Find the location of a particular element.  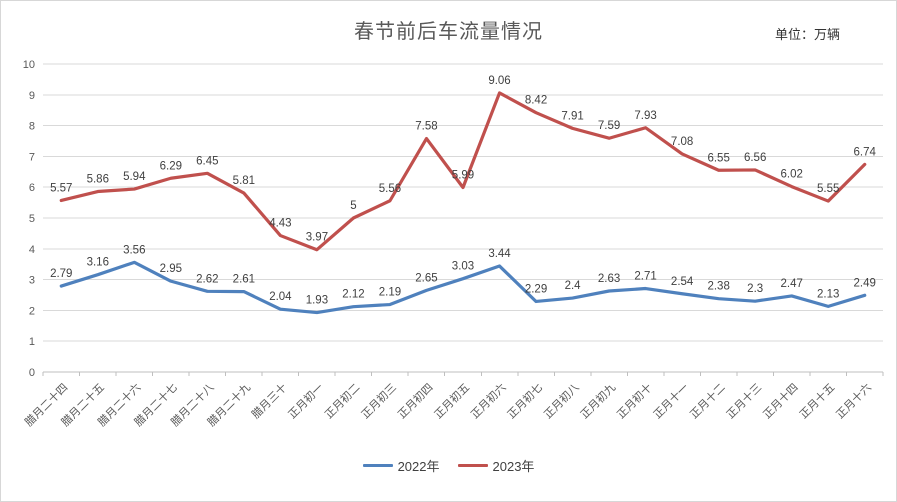

data-label: 7.91 is located at coordinates (572, 116).